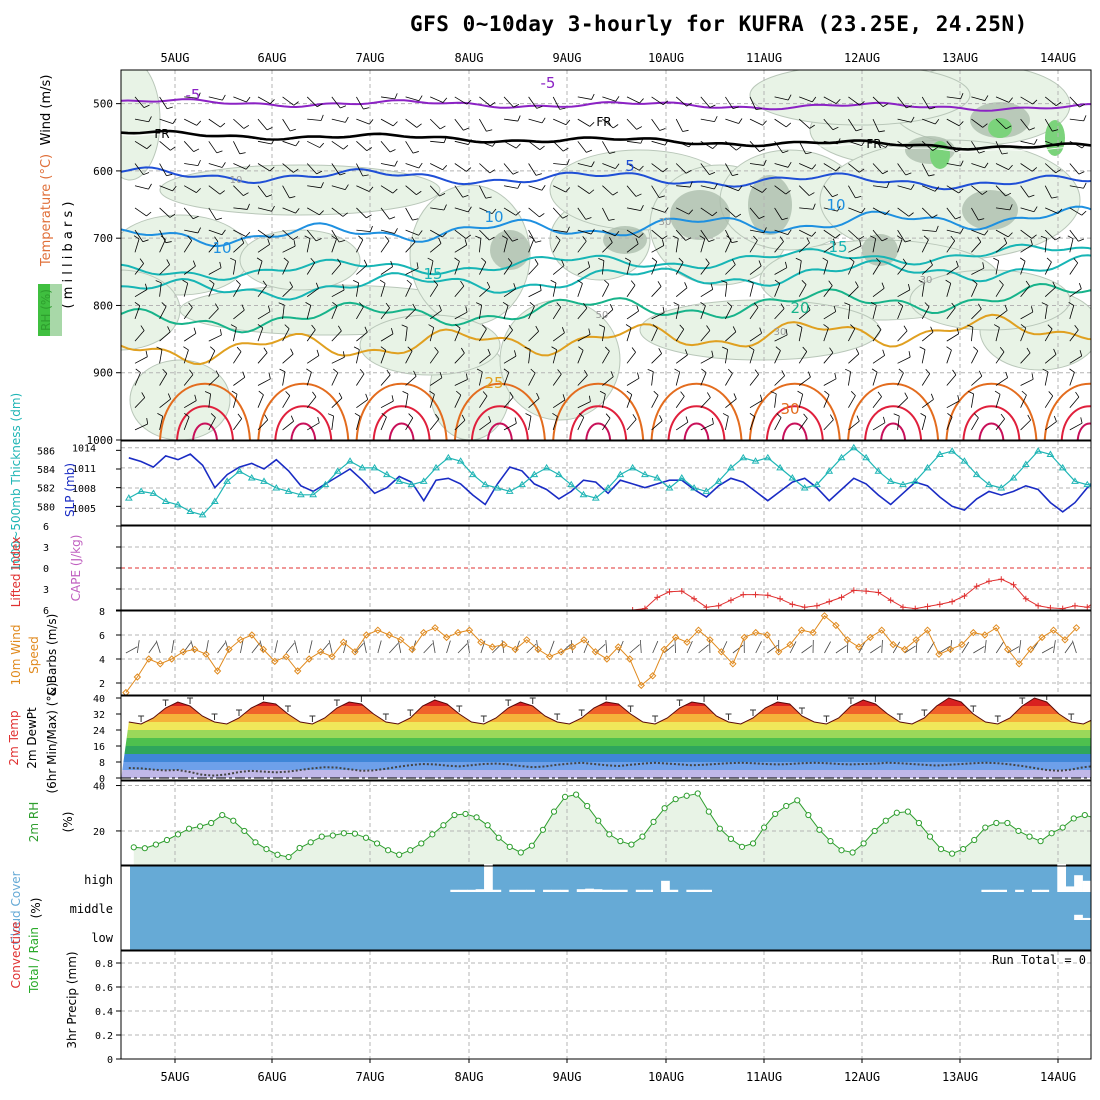  Describe the element at coordinates (666, 58) in the screenshot. I see `x-tick-label-top-6: 10AUG` at that location.